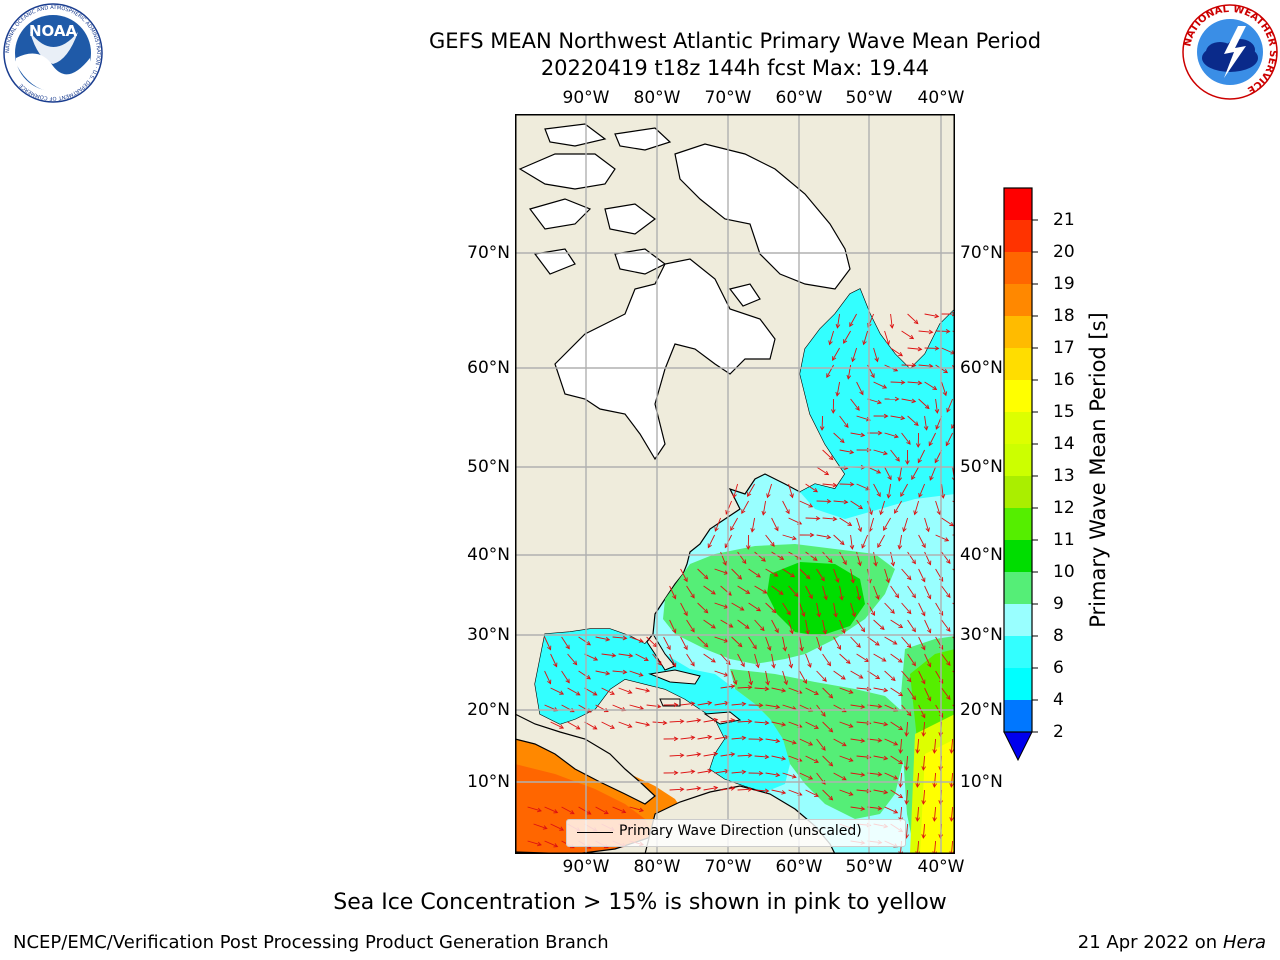 Image resolution: width=1280 pixels, height=960 pixels. What do you see at coordinates (53, 31) in the screenshot?
I see `noaa-logo-text: NOAA` at bounding box center [53, 31].